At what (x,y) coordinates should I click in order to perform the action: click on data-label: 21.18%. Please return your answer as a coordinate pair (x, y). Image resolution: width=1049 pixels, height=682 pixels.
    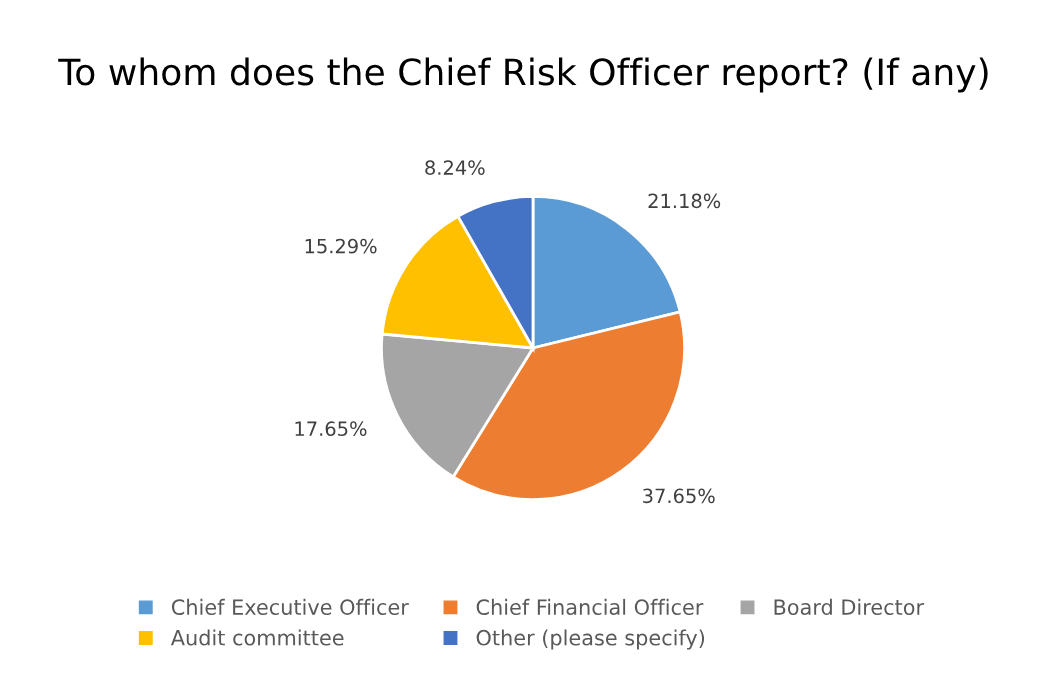
    Looking at the image, I should click on (684, 201).